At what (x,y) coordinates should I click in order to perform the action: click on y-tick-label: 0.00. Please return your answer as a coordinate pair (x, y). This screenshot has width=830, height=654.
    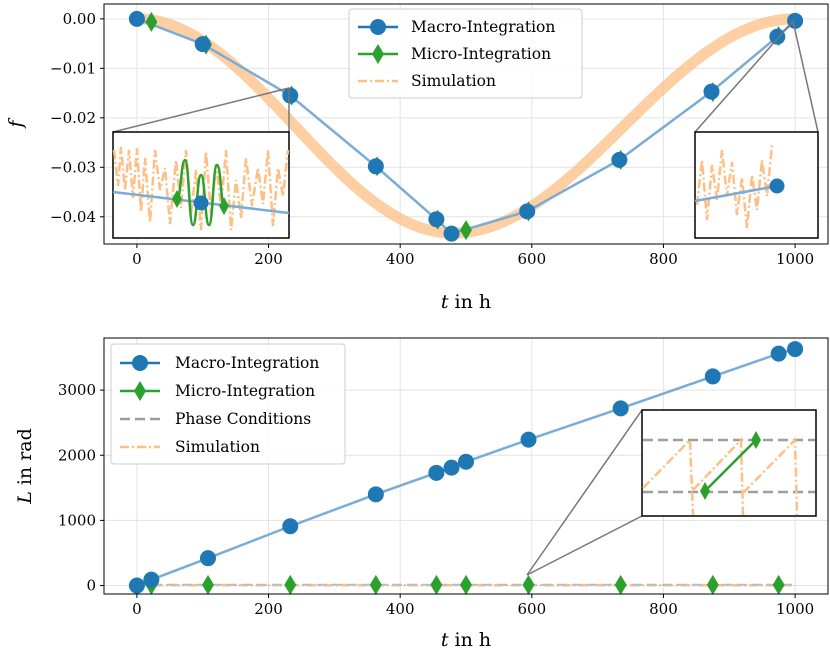
    Looking at the image, I should click on (79, 19).